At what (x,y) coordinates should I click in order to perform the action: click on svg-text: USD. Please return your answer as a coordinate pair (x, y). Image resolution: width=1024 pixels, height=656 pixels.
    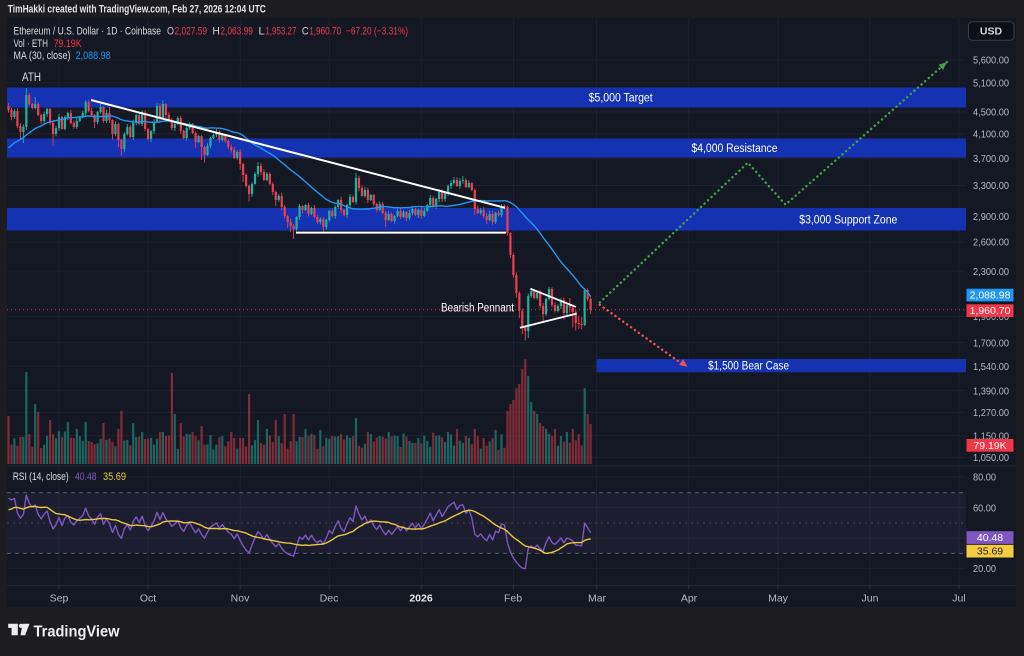
    Looking at the image, I should click on (991, 32).